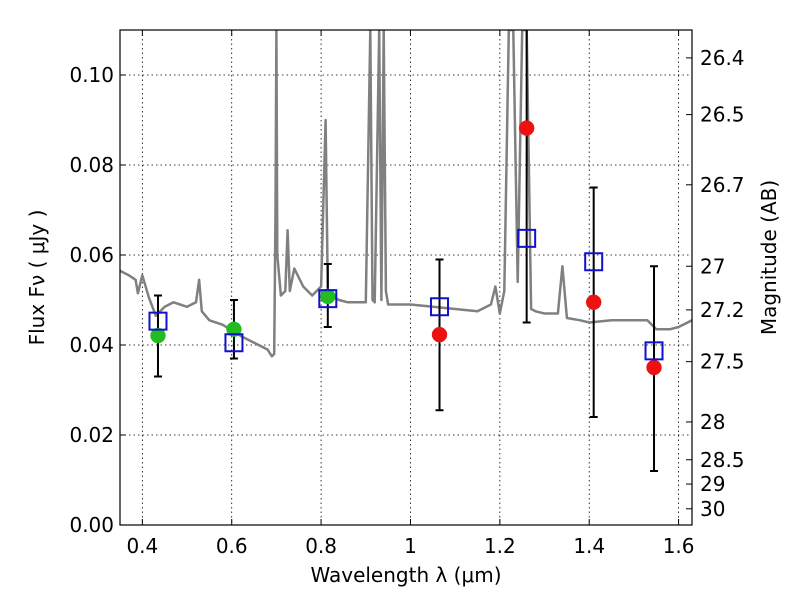 The width and height of the screenshot is (800, 600). I want to click on mag-tick-label: 27.5, so click(722, 362).